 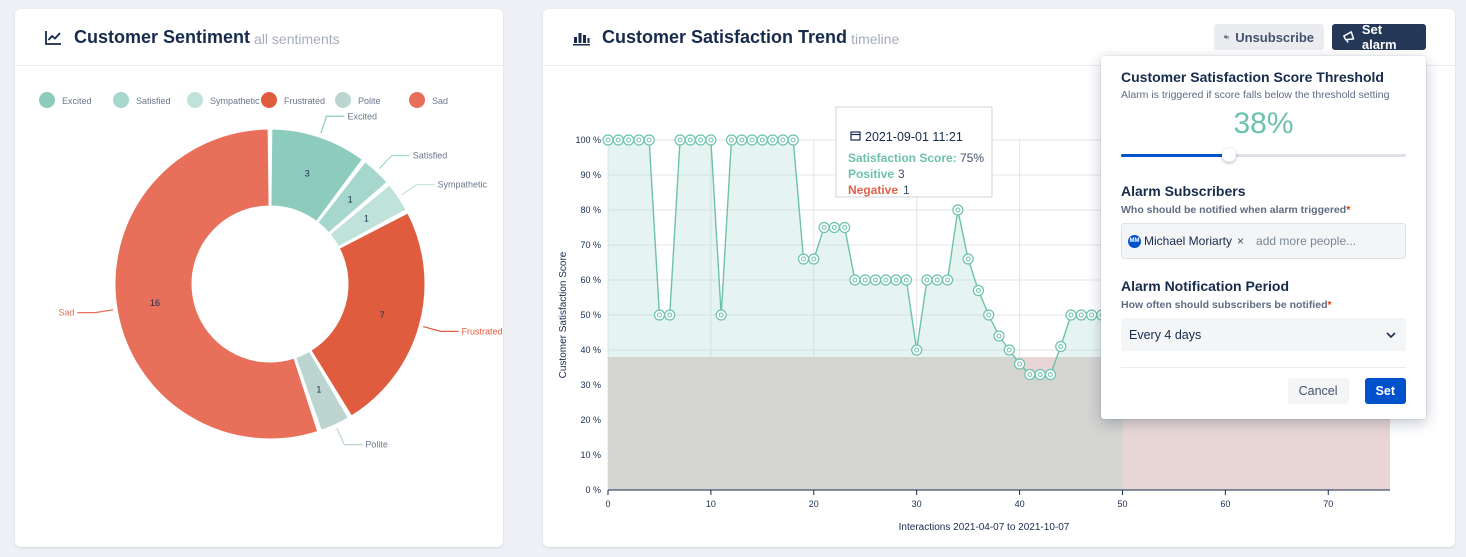 I want to click on slider-handle, so click(x=1229, y=155).